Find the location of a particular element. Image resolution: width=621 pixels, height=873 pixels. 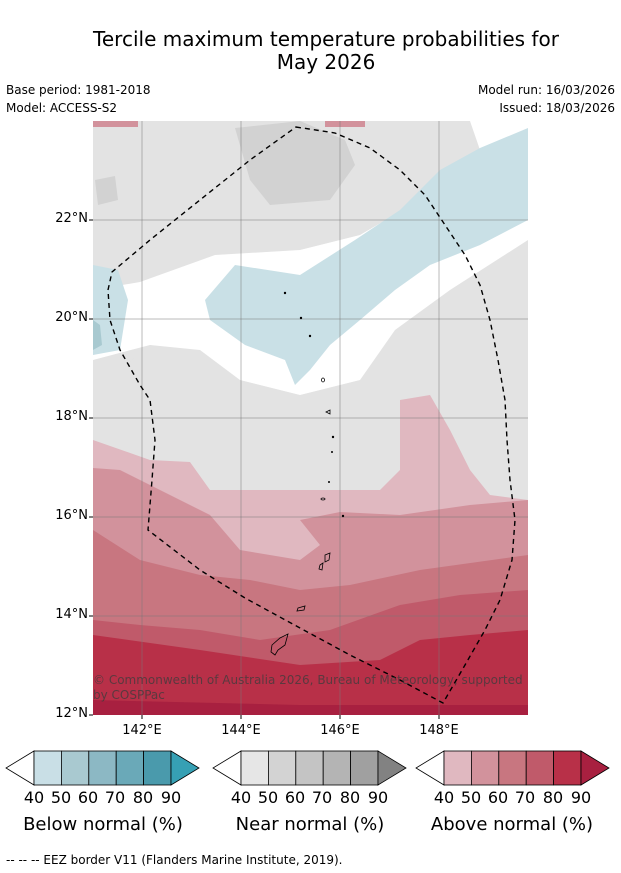

x-label-146e: 146°E is located at coordinates (340, 730).